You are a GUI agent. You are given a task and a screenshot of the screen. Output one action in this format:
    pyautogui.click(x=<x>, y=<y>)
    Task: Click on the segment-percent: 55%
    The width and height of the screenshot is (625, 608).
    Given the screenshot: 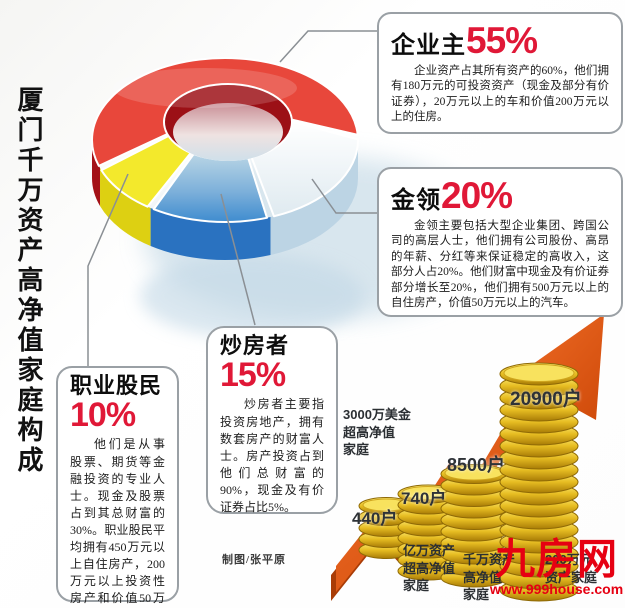 What is the action you would take?
    pyautogui.click(x=502, y=40)
    